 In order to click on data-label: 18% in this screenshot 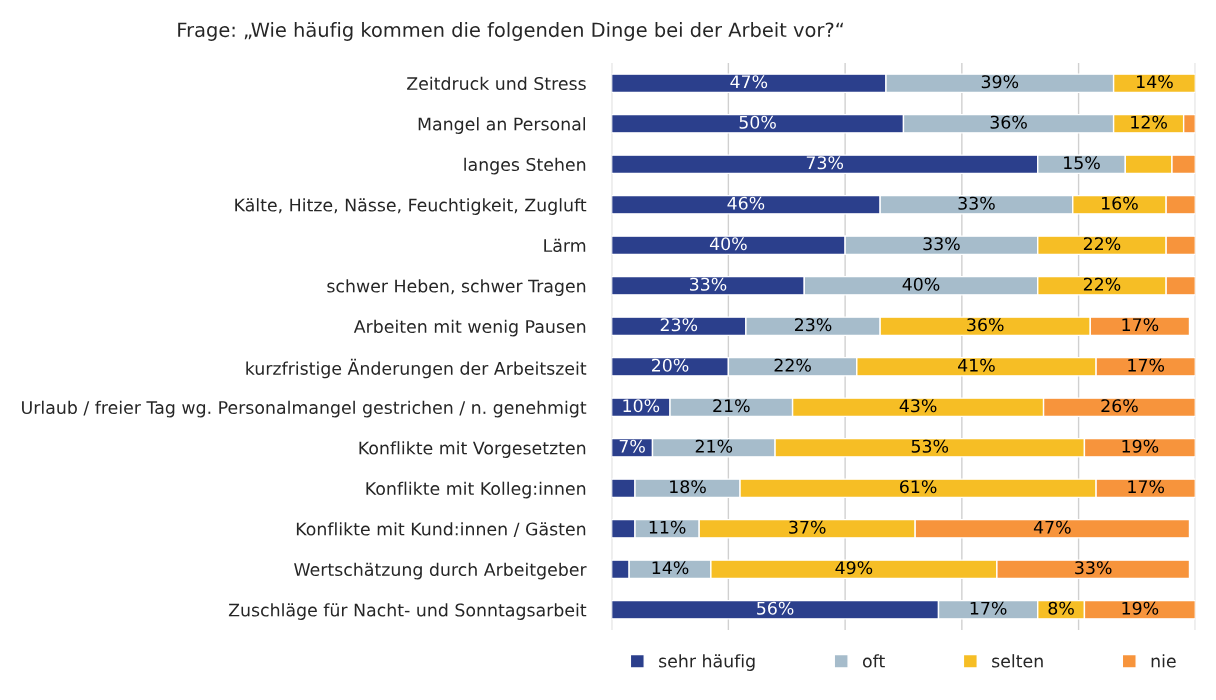, I will do `click(688, 487)`.